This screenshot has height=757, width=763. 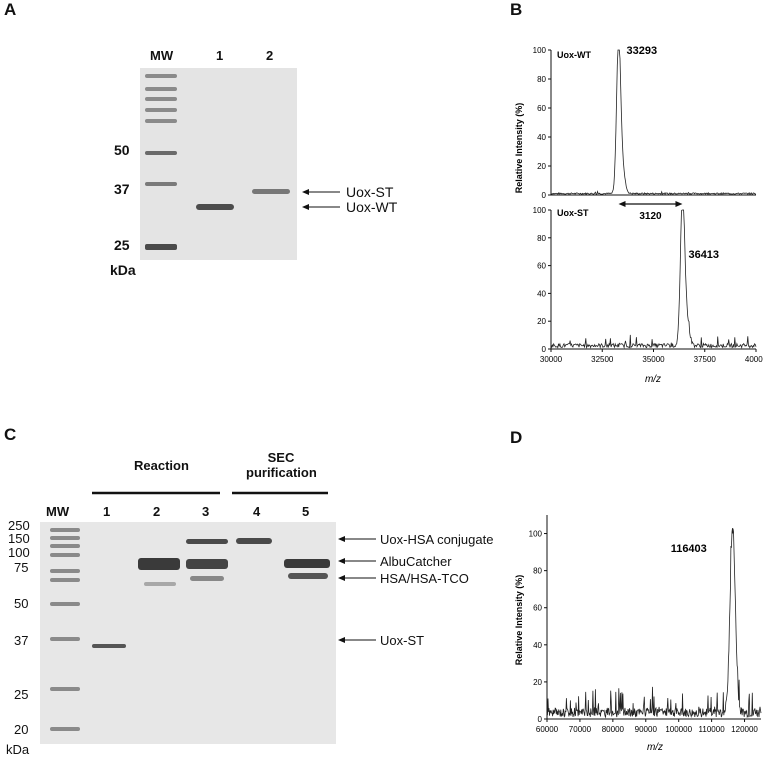 I want to click on series-label-uox-wt: Uox-WT, so click(x=574, y=55).